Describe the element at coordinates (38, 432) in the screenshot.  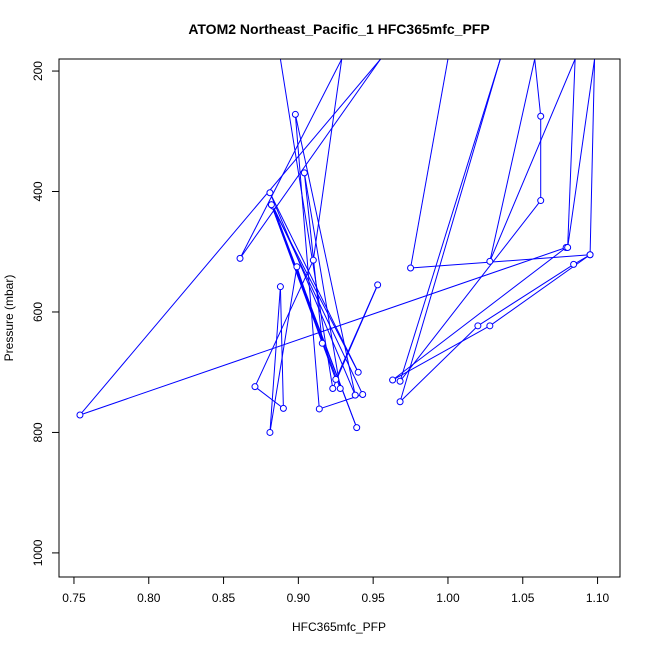
I see `y-tick-label: 800` at that location.